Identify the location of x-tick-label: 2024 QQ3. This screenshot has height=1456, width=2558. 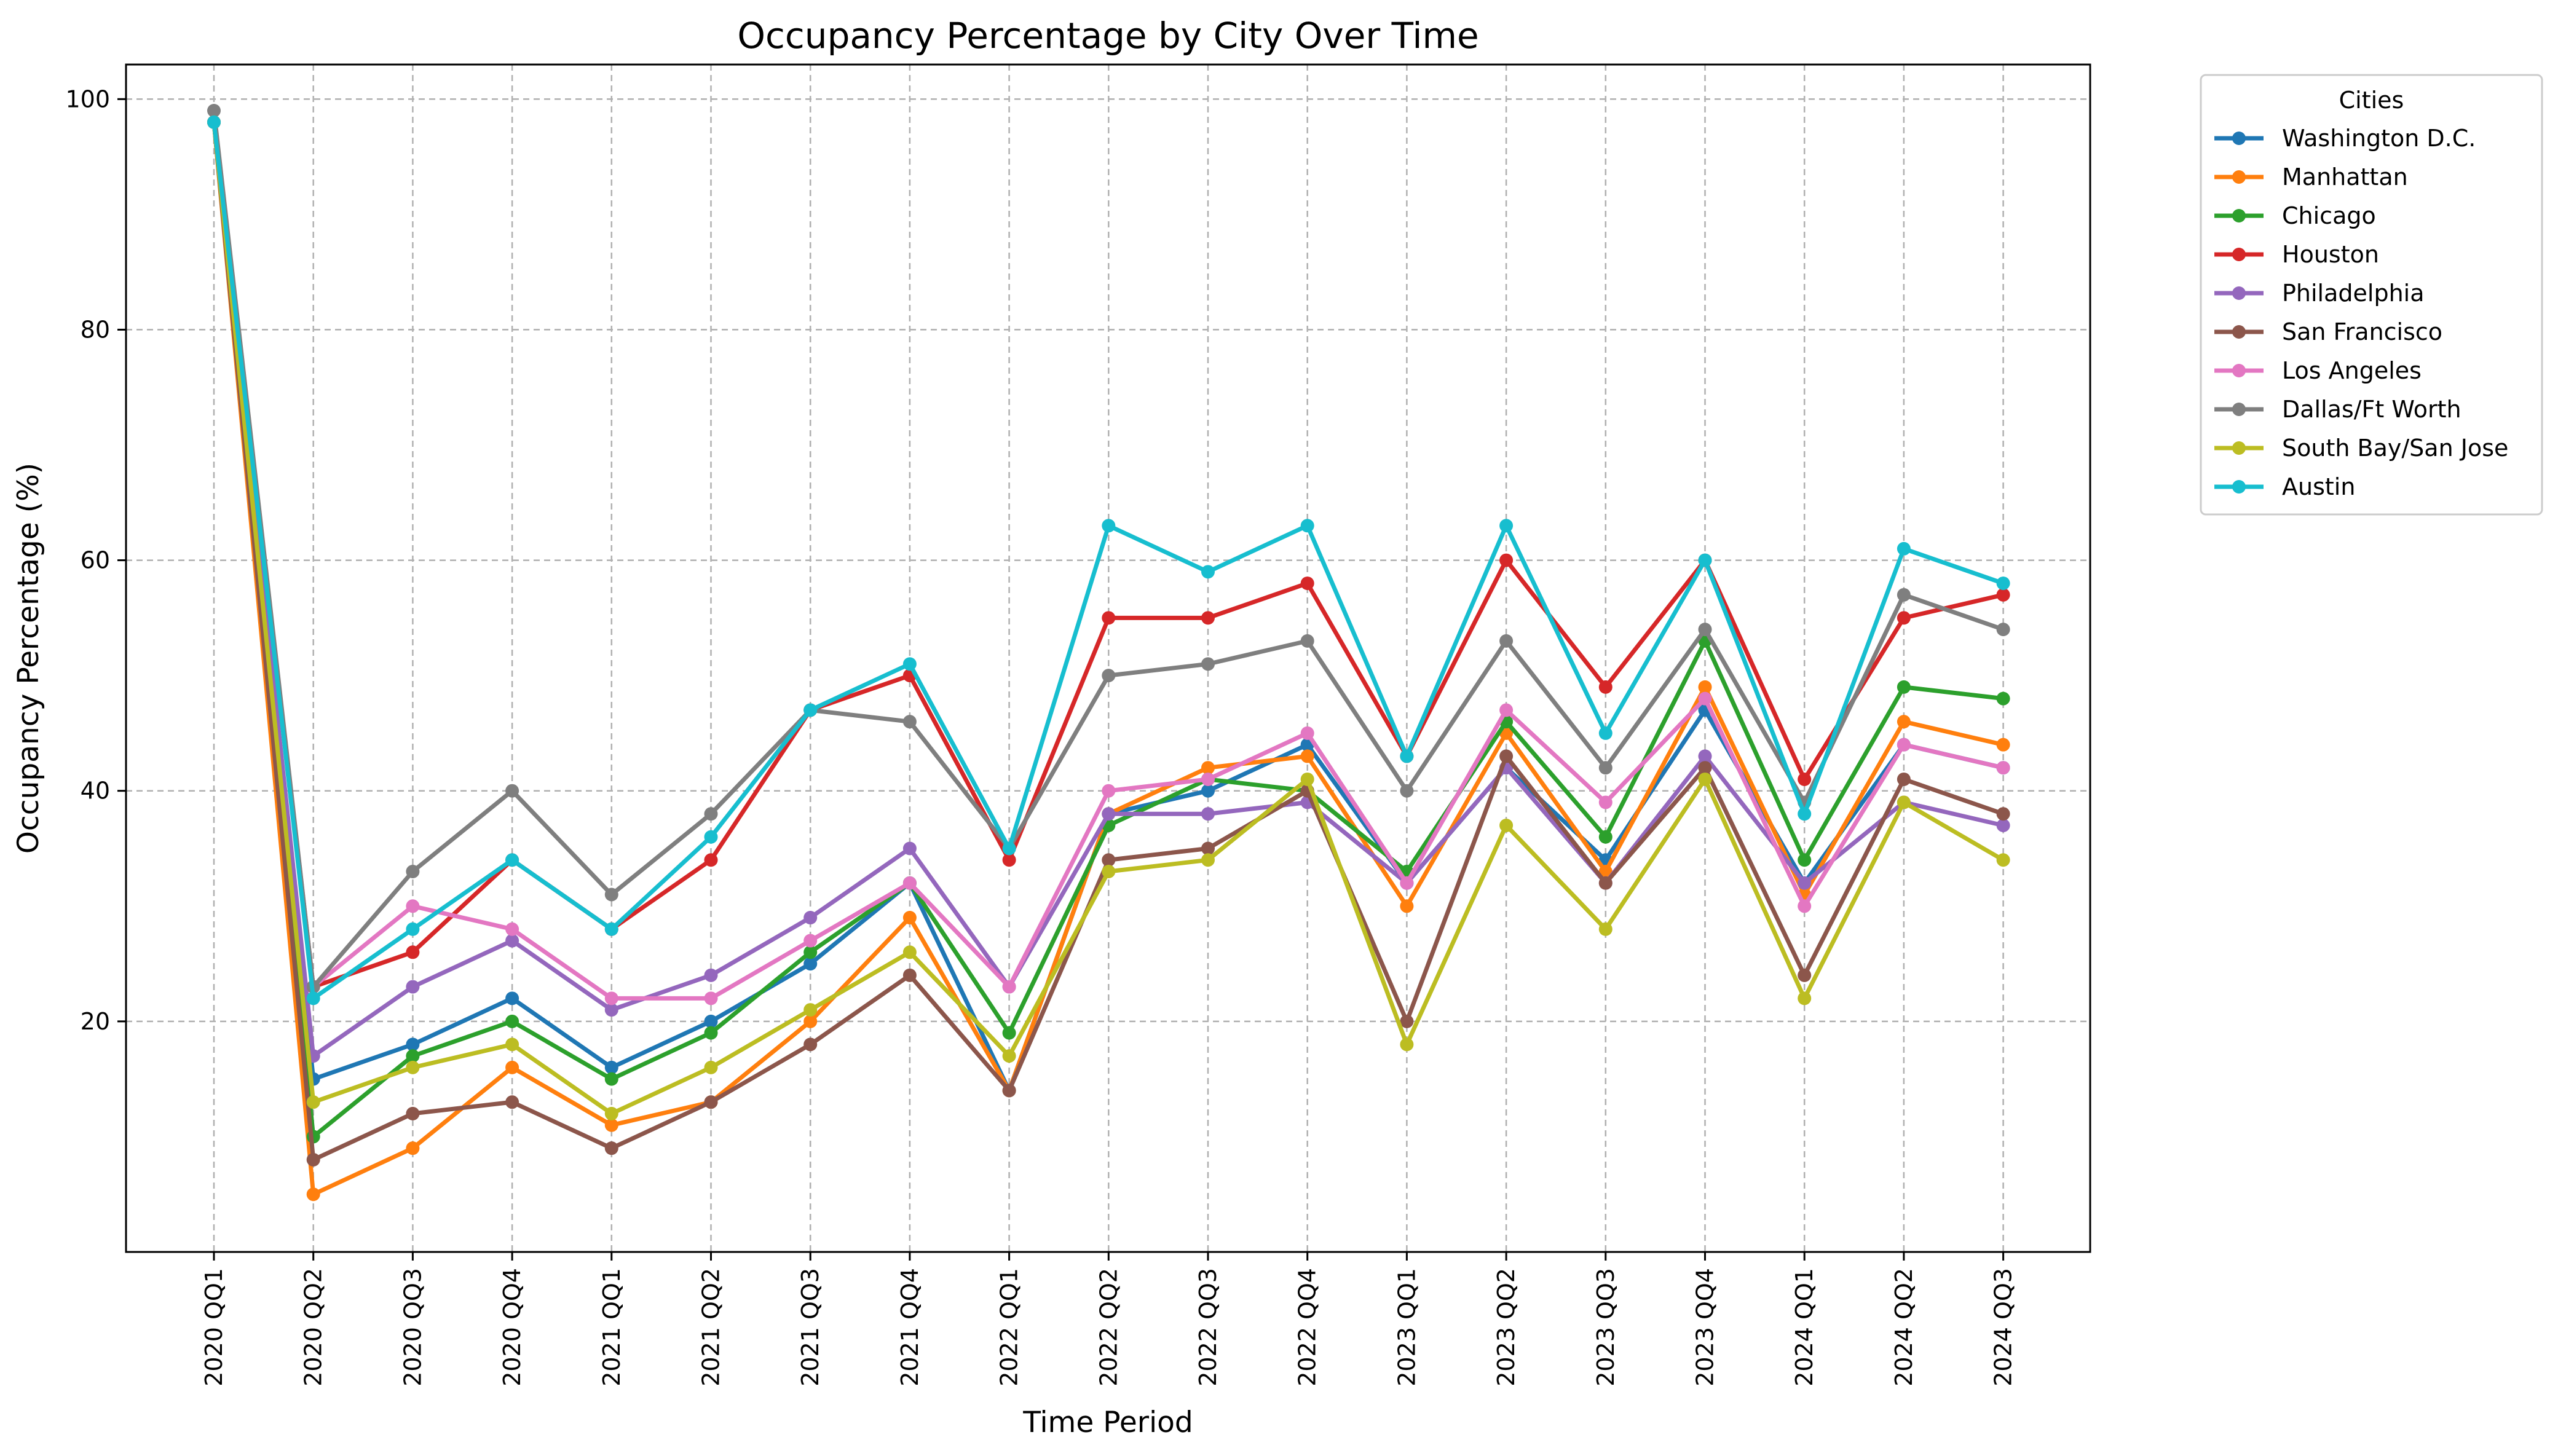
(2003, 1327).